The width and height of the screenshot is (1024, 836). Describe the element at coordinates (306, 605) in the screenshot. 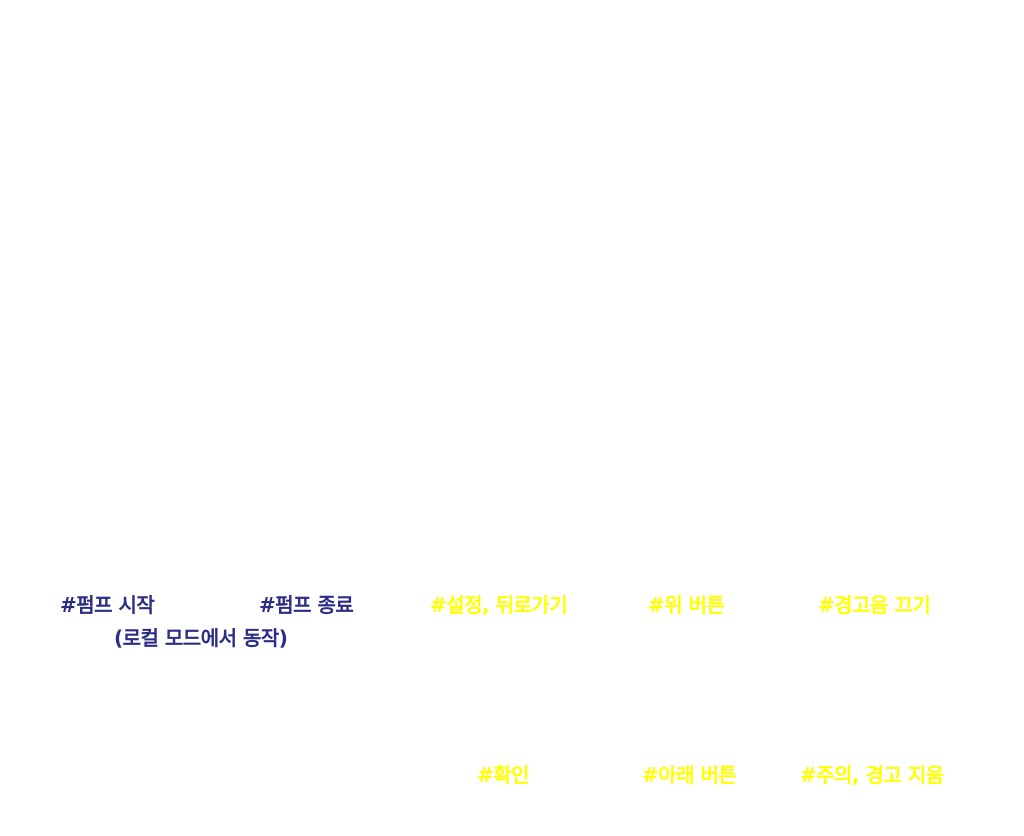

I see `pump-stop-label: #펌프 종료` at that location.